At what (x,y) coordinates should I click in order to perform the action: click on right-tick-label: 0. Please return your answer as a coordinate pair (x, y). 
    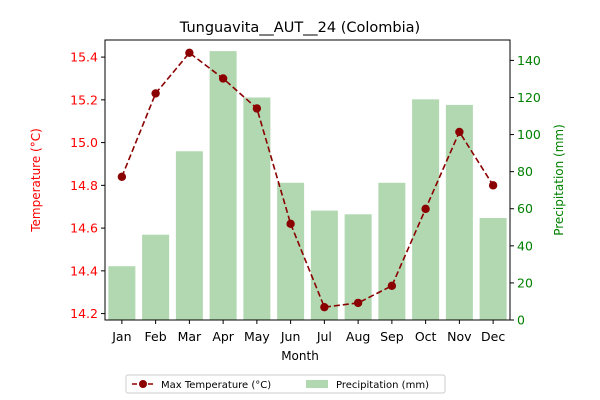
    Looking at the image, I should click on (521, 320).